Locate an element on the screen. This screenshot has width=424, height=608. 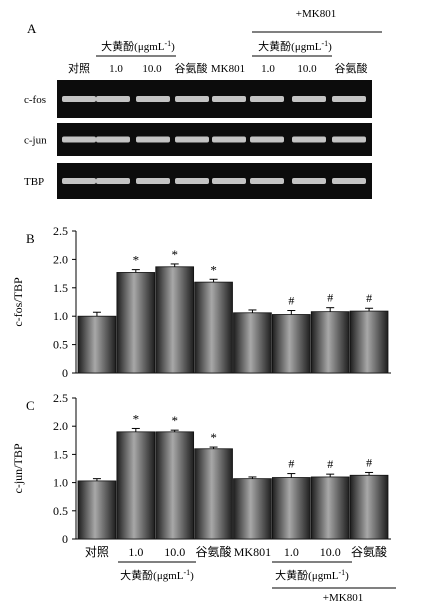
bottom-group1-dahuangfen-label: 大黄酚(μgmL-1) is located at coordinates (157, 575).